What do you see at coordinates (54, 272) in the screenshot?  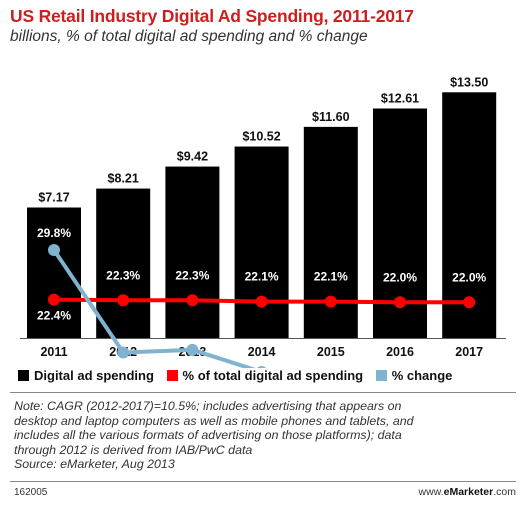 I see `bar-2011` at bounding box center [54, 272].